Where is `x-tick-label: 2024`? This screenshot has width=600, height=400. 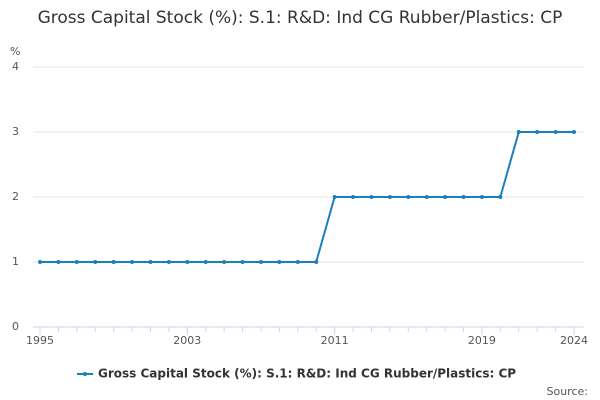 x-tick-label: 2024 is located at coordinates (574, 340).